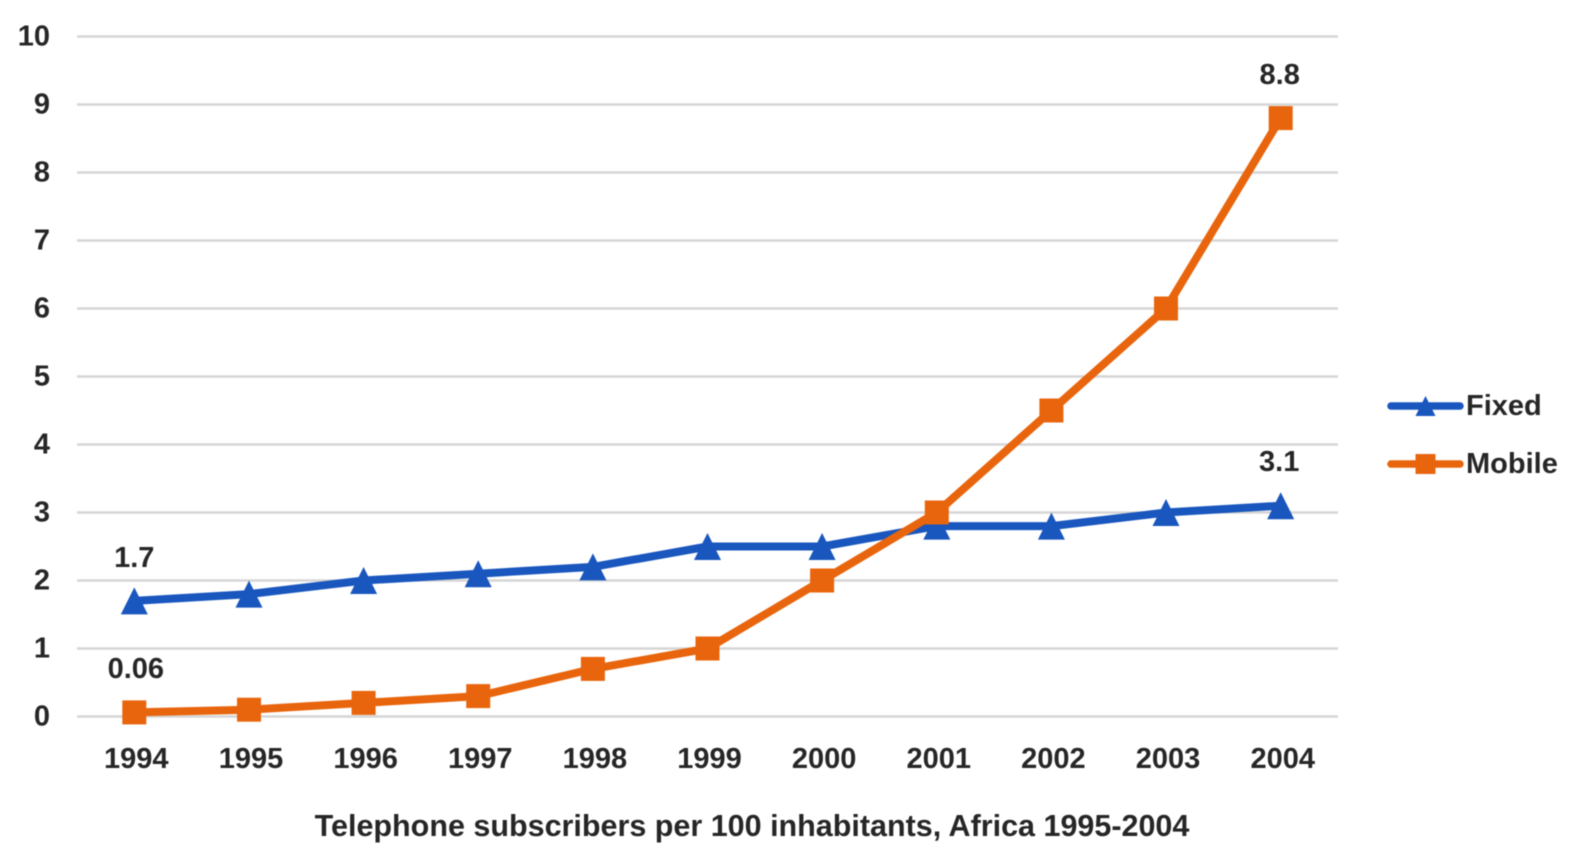  What do you see at coordinates (251, 759) in the screenshot?
I see `svg-text: 1995` at bounding box center [251, 759].